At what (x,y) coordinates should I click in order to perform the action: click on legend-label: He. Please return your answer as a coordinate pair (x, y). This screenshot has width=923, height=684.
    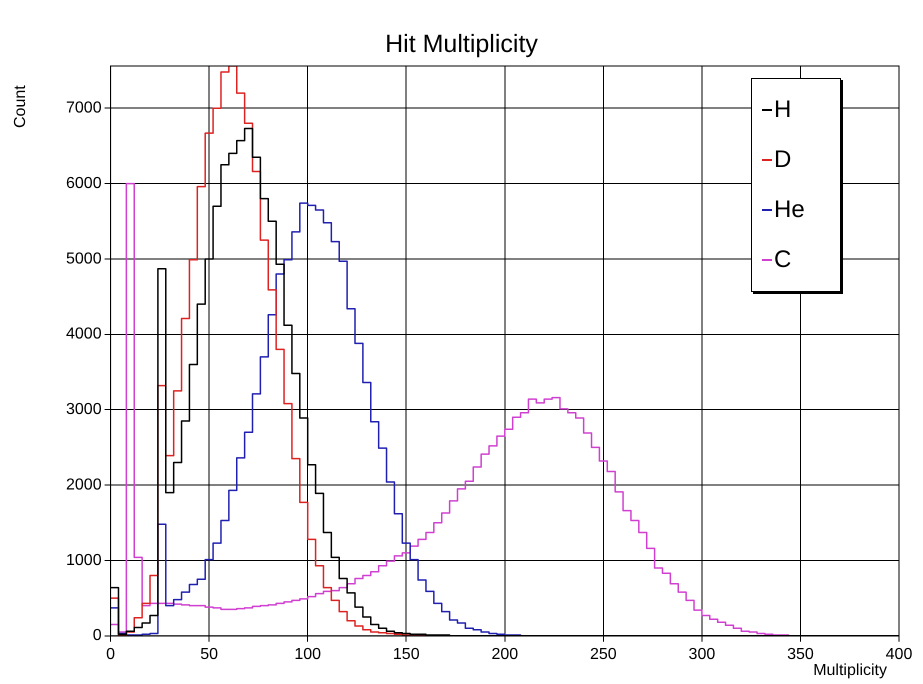
    Looking at the image, I should click on (789, 210).